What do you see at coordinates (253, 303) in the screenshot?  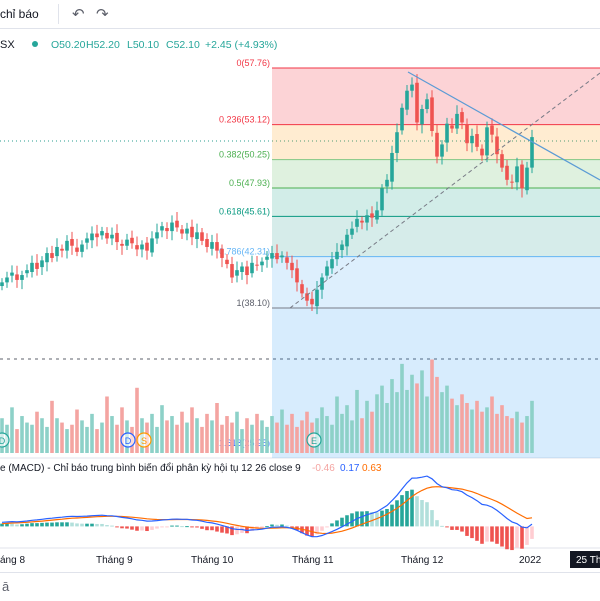 I see `fib-level-label: 1(38.10)` at bounding box center [253, 303].